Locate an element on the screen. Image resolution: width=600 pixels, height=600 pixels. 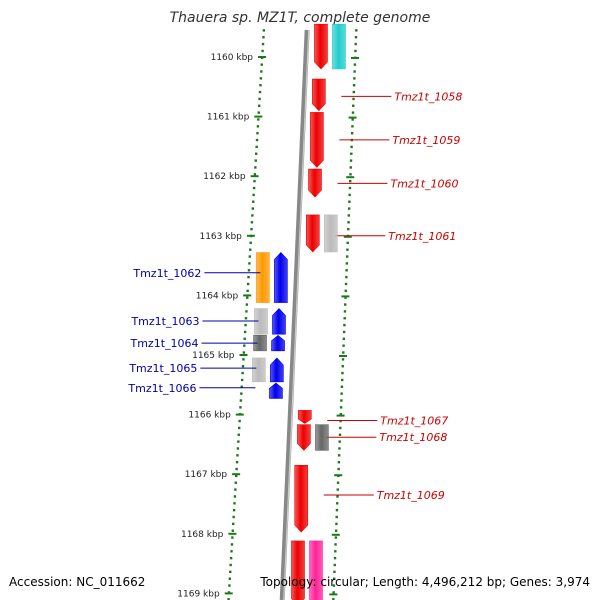
gene-label: Tmz1t_1069 is located at coordinates (411, 495).